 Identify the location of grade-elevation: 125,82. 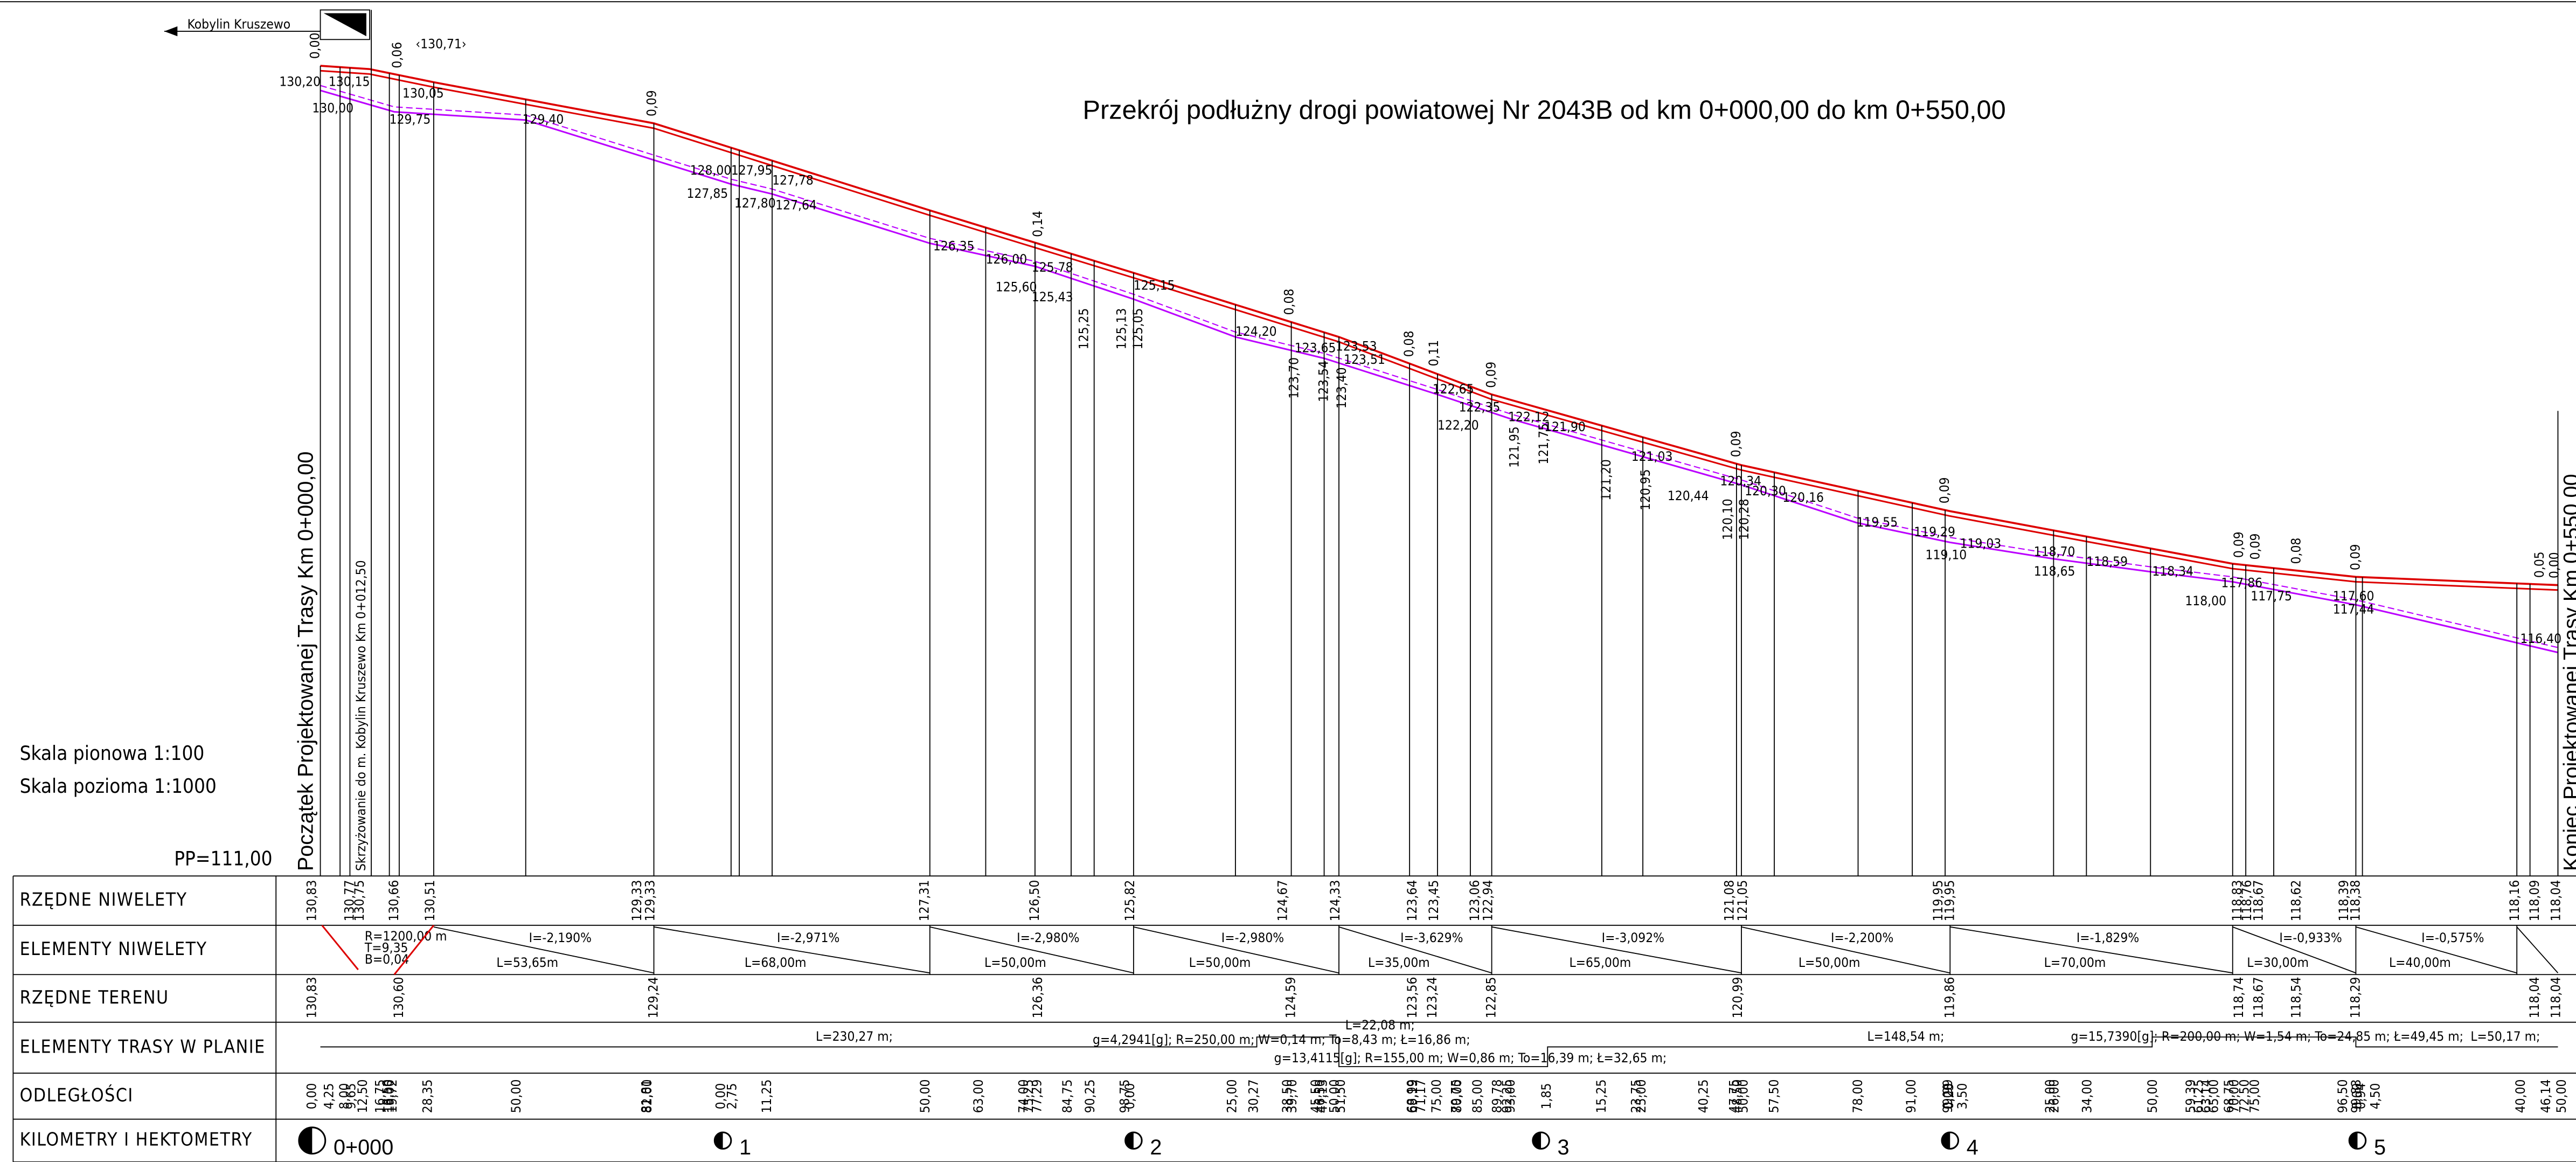
(1129, 901).